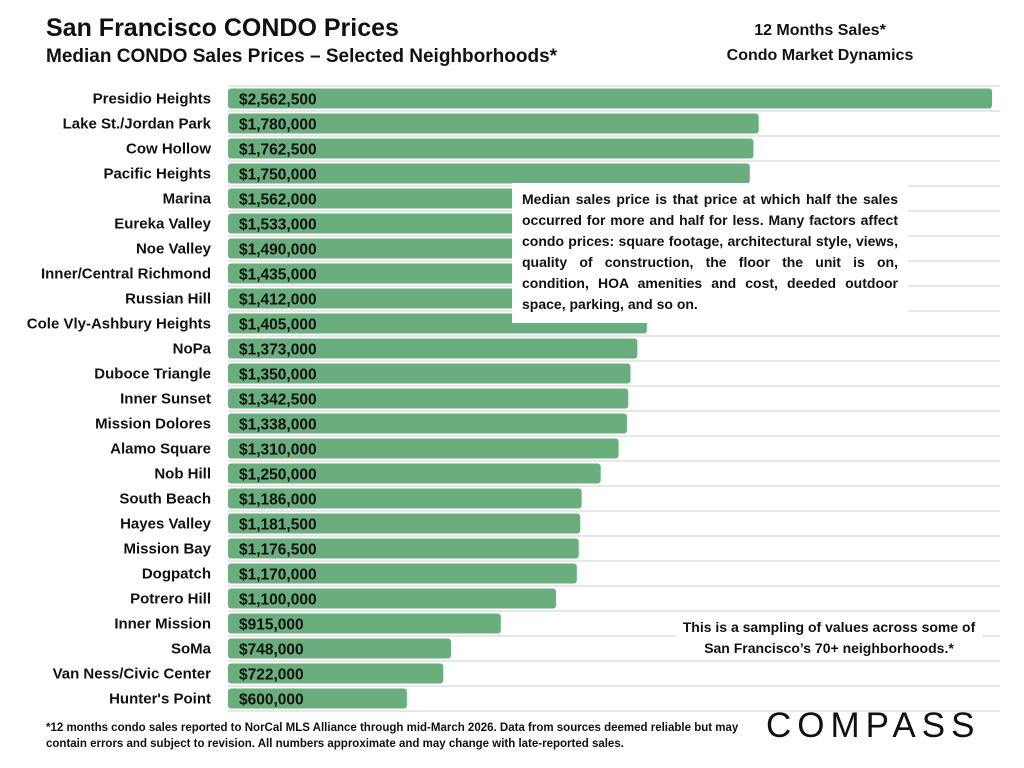 Image resolution: width=1024 pixels, height=768 pixels. I want to click on category-label: Inner Mission, so click(162, 624).